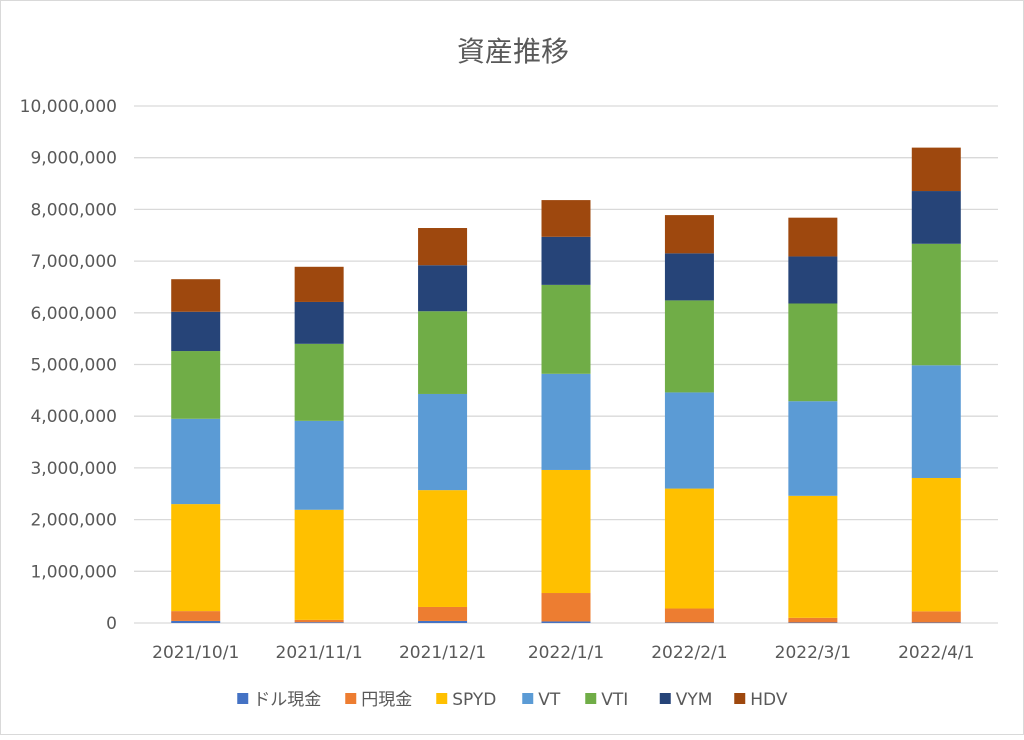  I want to click on bar-segment-VT-2022/1/1, so click(566, 421).